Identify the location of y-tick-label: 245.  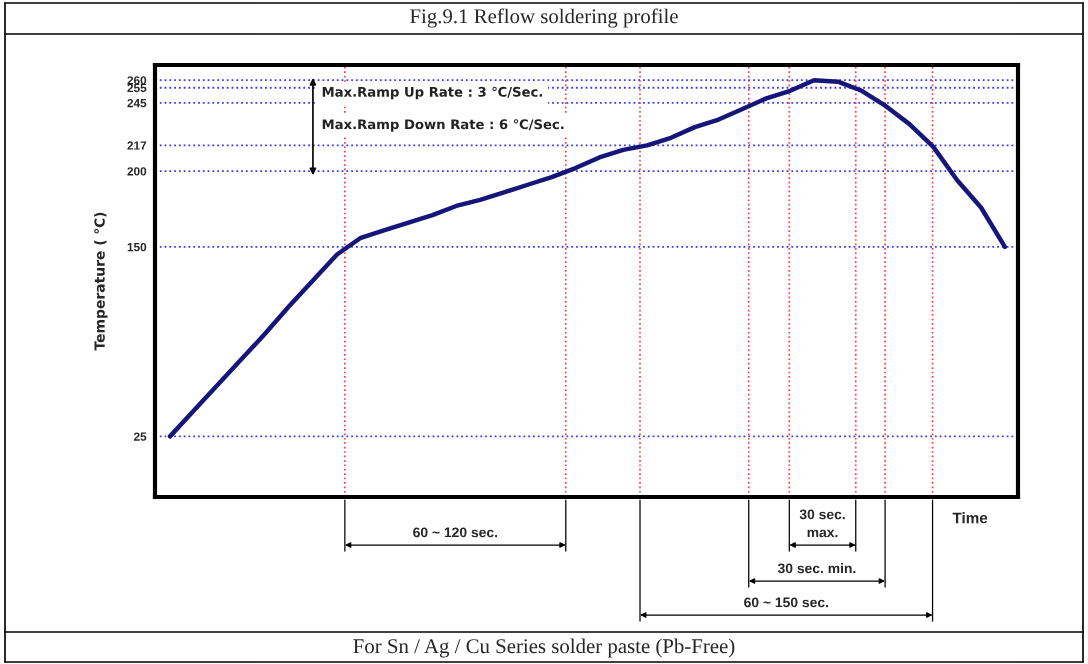
(137, 103).